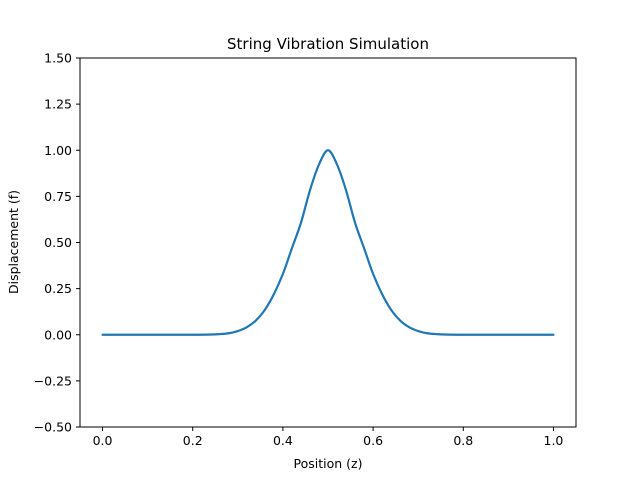  Describe the element at coordinates (58, 58) in the screenshot. I see `y-tick-label: 1.50` at that location.